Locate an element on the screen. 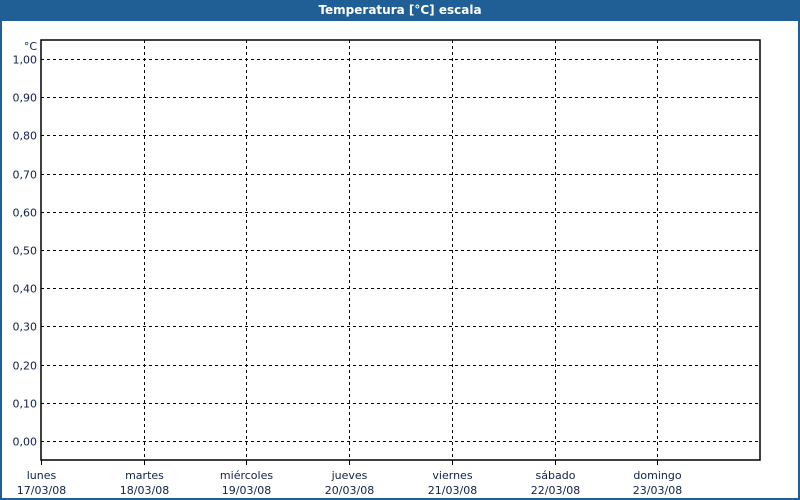 The image size is (800, 500). x-tick-day: sábado is located at coordinates (556, 475).